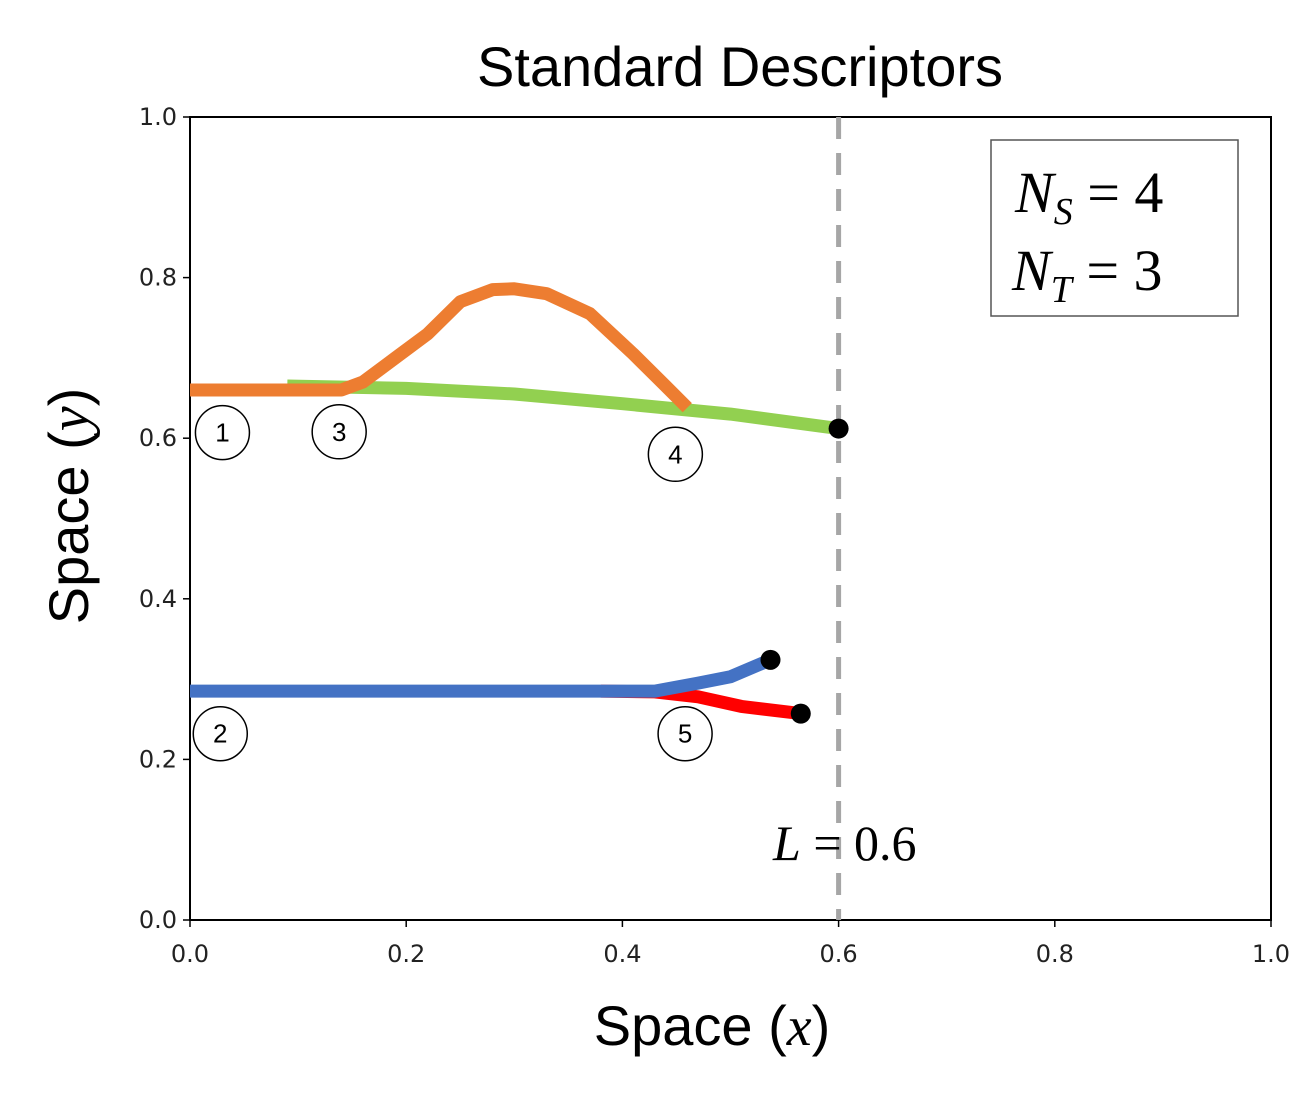 The height and width of the screenshot is (1100, 1300). What do you see at coordinates (1035, 192) in the screenshot?
I see `legend-ns-var: N` at bounding box center [1035, 192].